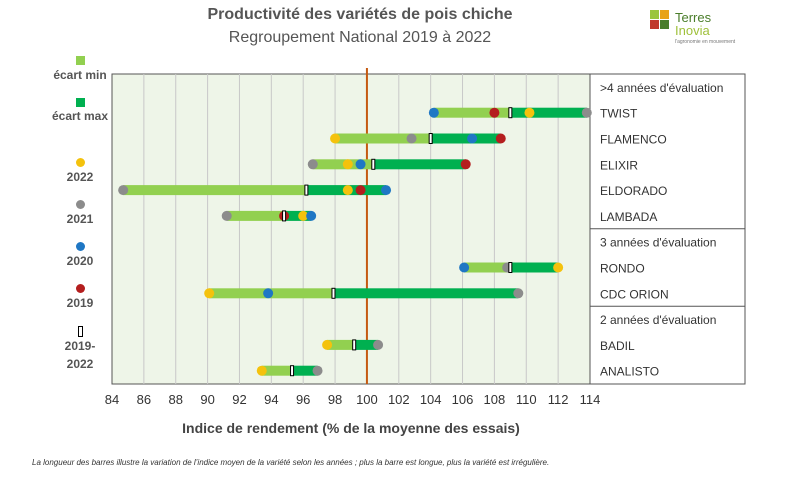 The image size is (800, 477). I want to click on x-tick-label: 110, so click(526, 399).